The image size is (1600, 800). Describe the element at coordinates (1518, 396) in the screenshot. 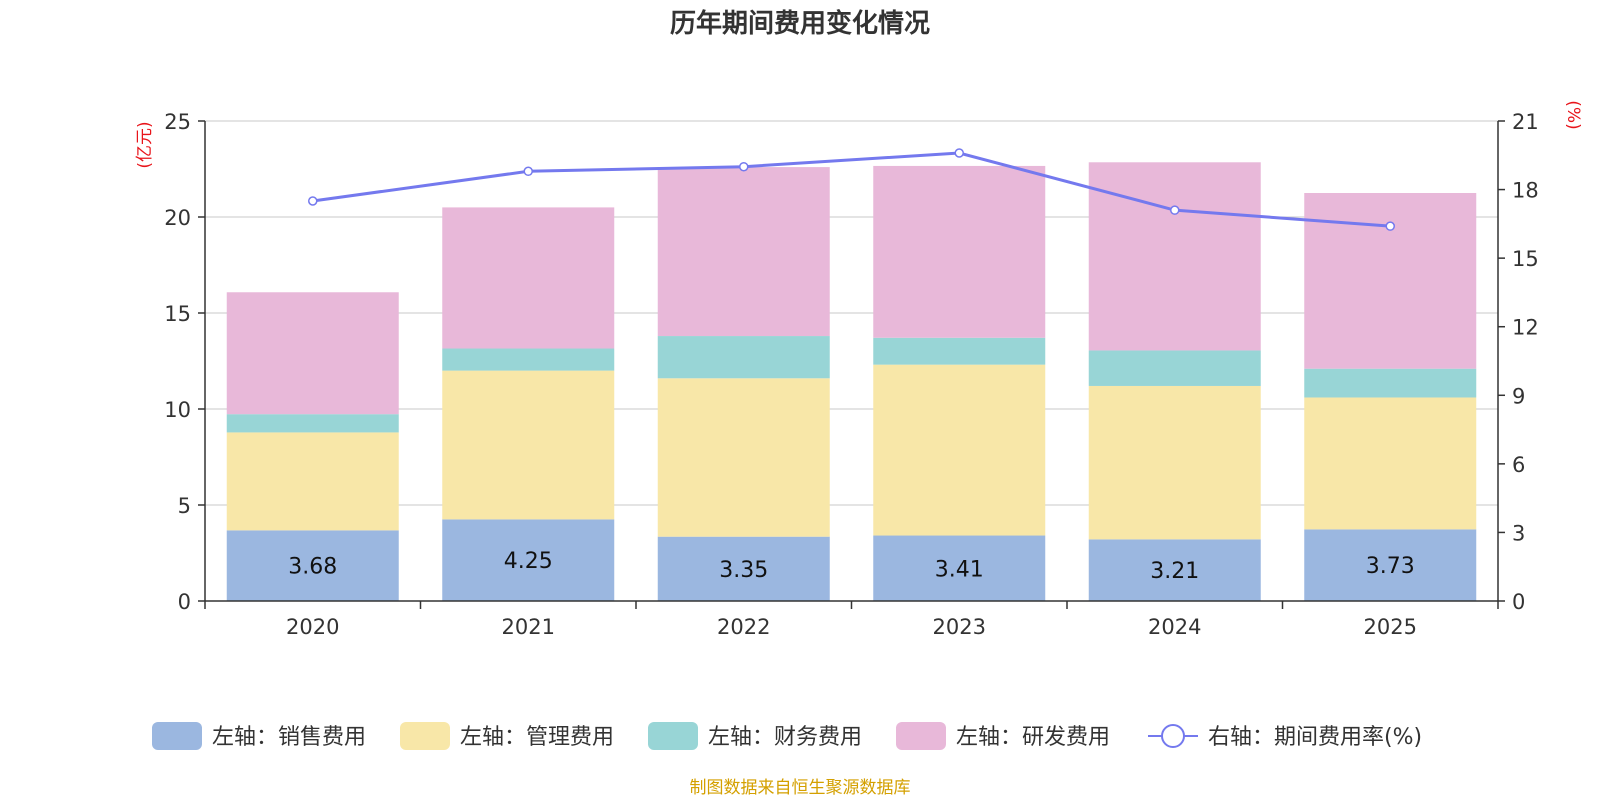

I see `right-tick-label: 9` at that location.